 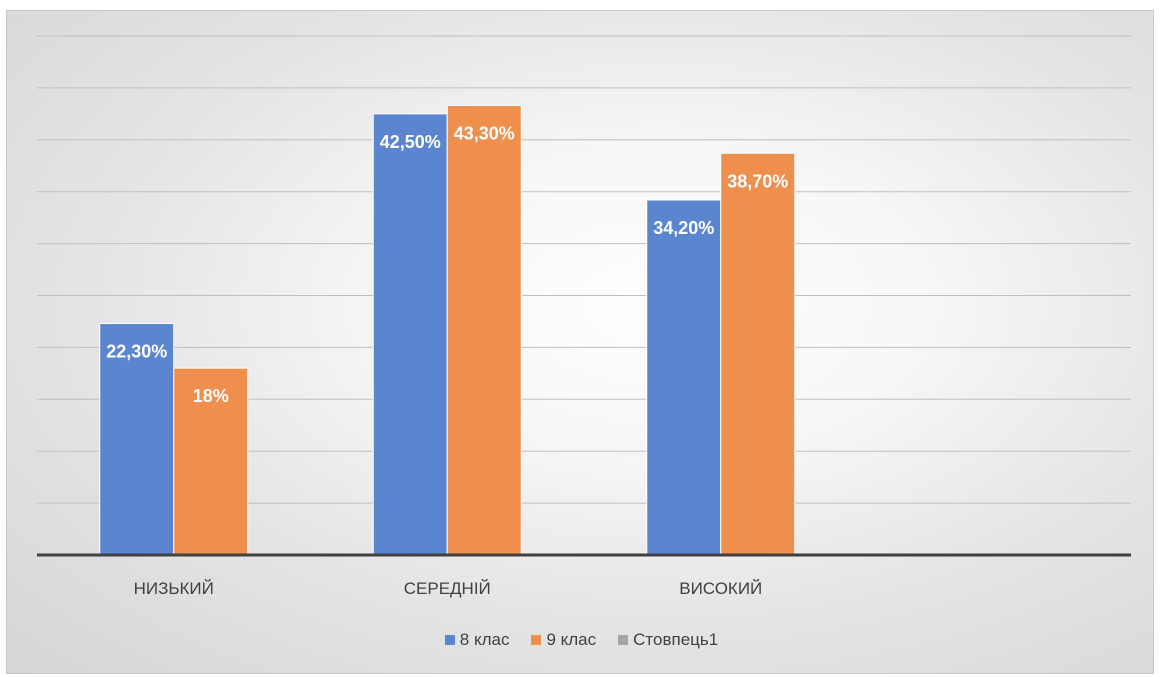 I want to click on legend-label-8-klas: 8 клас, so click(x=484, y=639).